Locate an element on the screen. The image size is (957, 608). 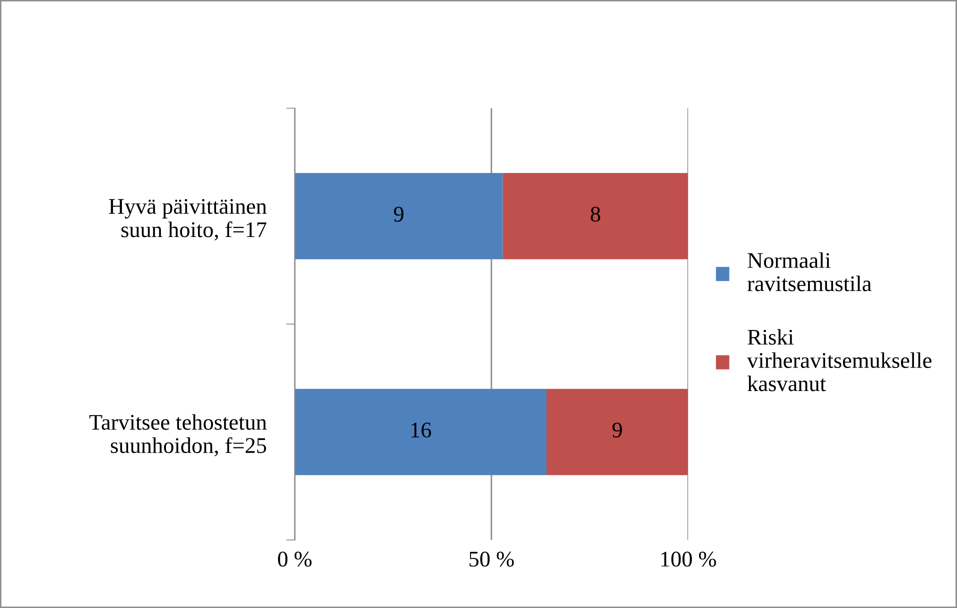
annotation: 16 is located at coordinates (421, 430).